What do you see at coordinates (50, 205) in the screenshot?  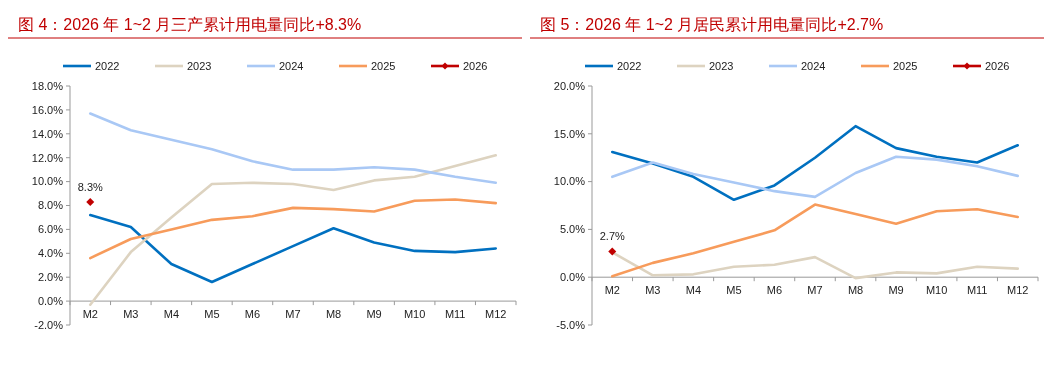 I see `y-tick-label: 8.0%` at bounding box center [50, 205].